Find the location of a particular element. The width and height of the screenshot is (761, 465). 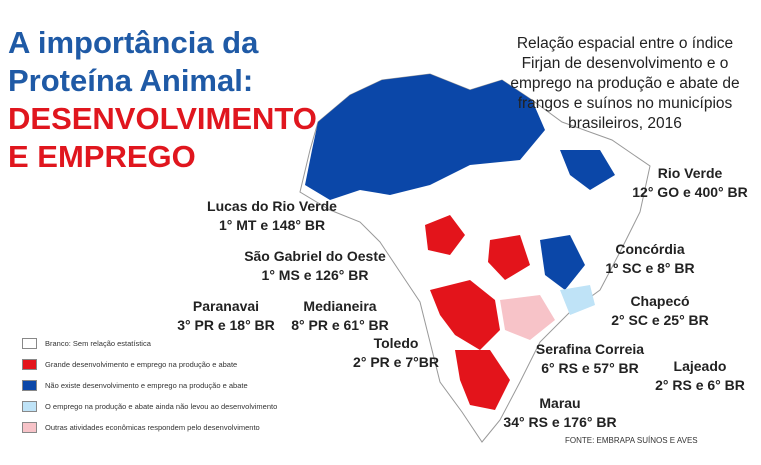

source: FONTE: EMBRAPA SUÍNOS E AVES is located at coordinates (631, 440).